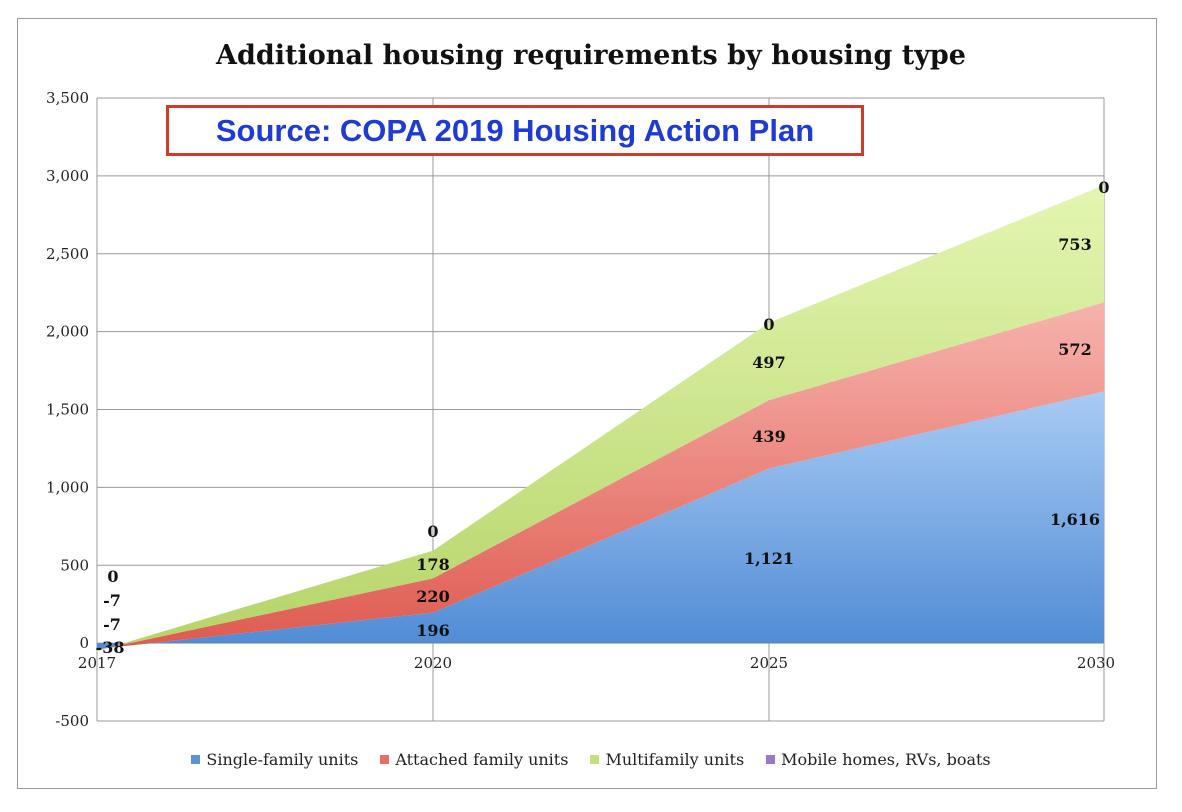  I want to click on data-label: 1,121, so click(769, 558).